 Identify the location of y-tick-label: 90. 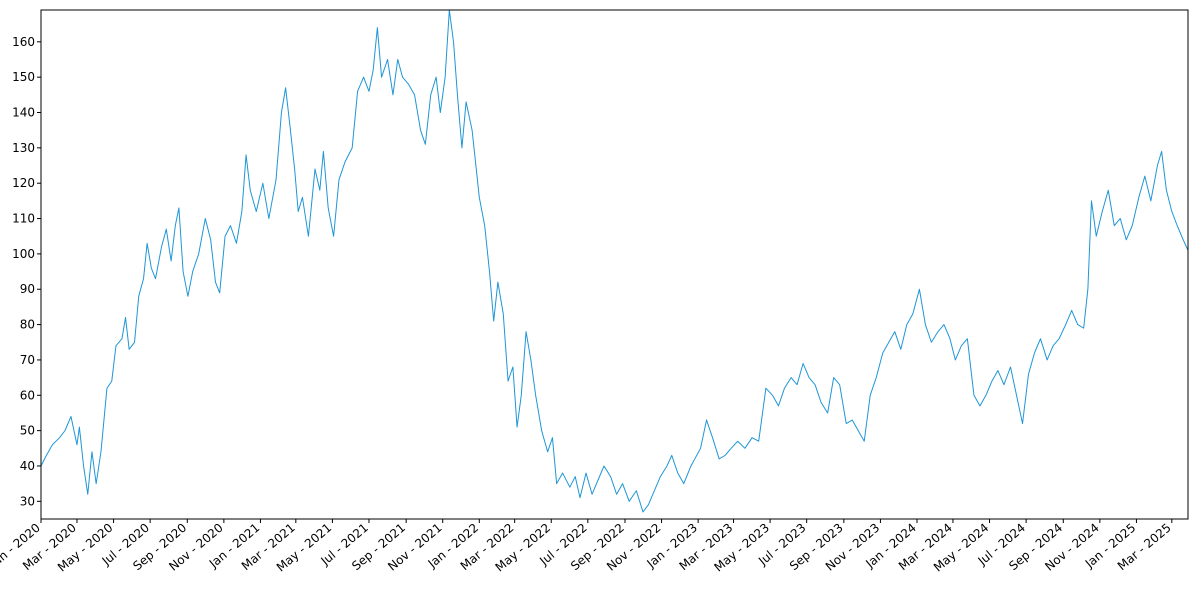
(27, 289).